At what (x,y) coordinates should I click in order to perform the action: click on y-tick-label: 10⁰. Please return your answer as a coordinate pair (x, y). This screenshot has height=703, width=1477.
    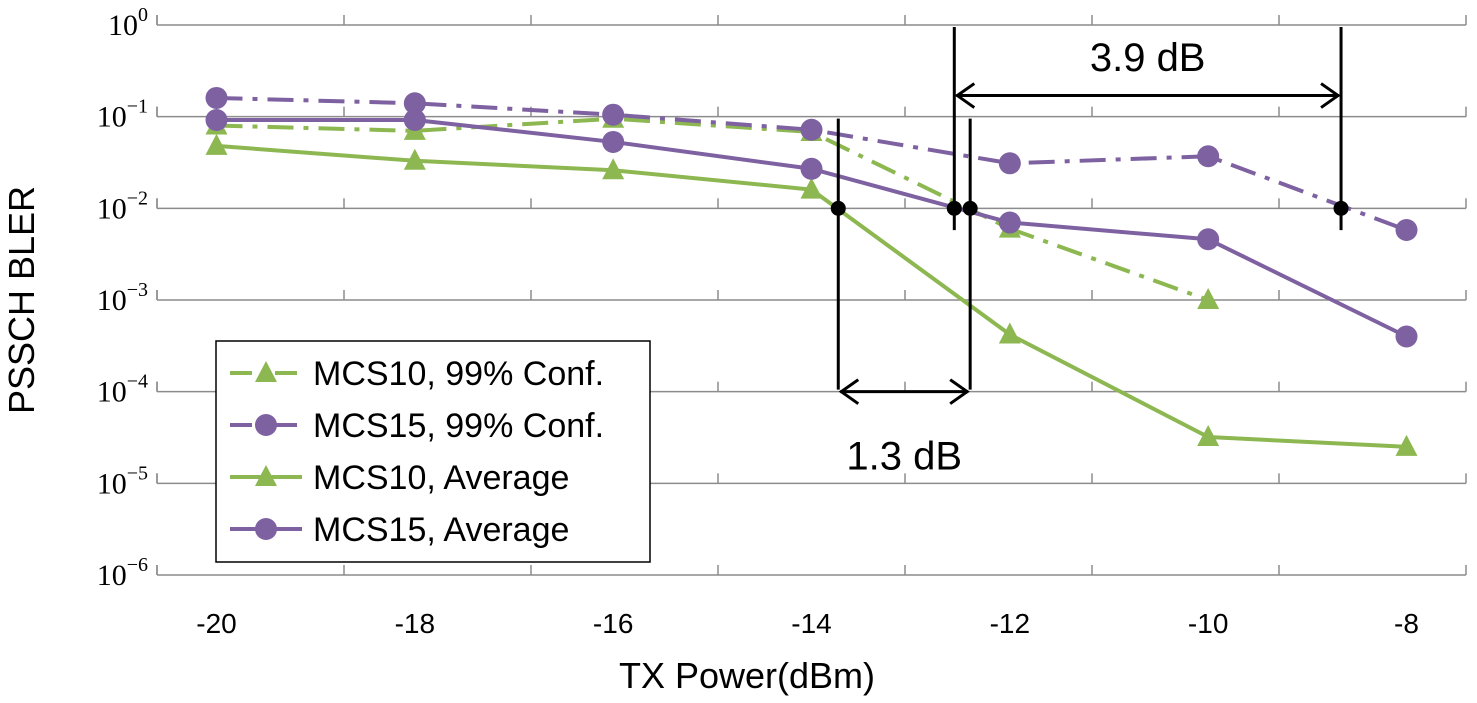
    Looking at the image, I should click on (128, 23).